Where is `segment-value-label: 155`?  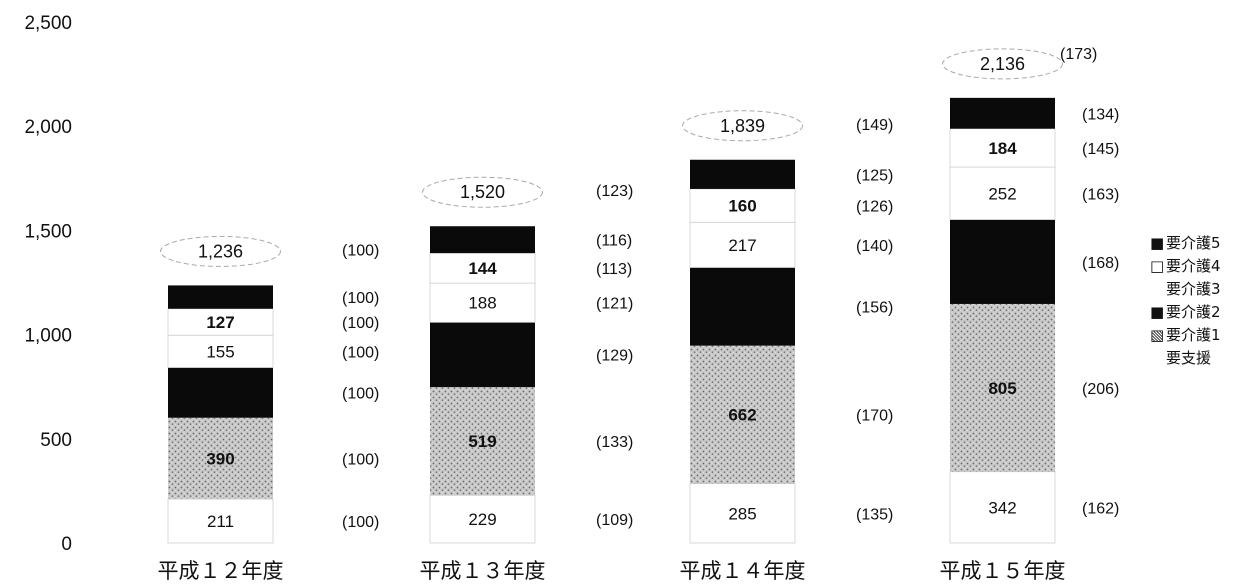
segment-value-label: 155 is located at coordinates (220, 351).